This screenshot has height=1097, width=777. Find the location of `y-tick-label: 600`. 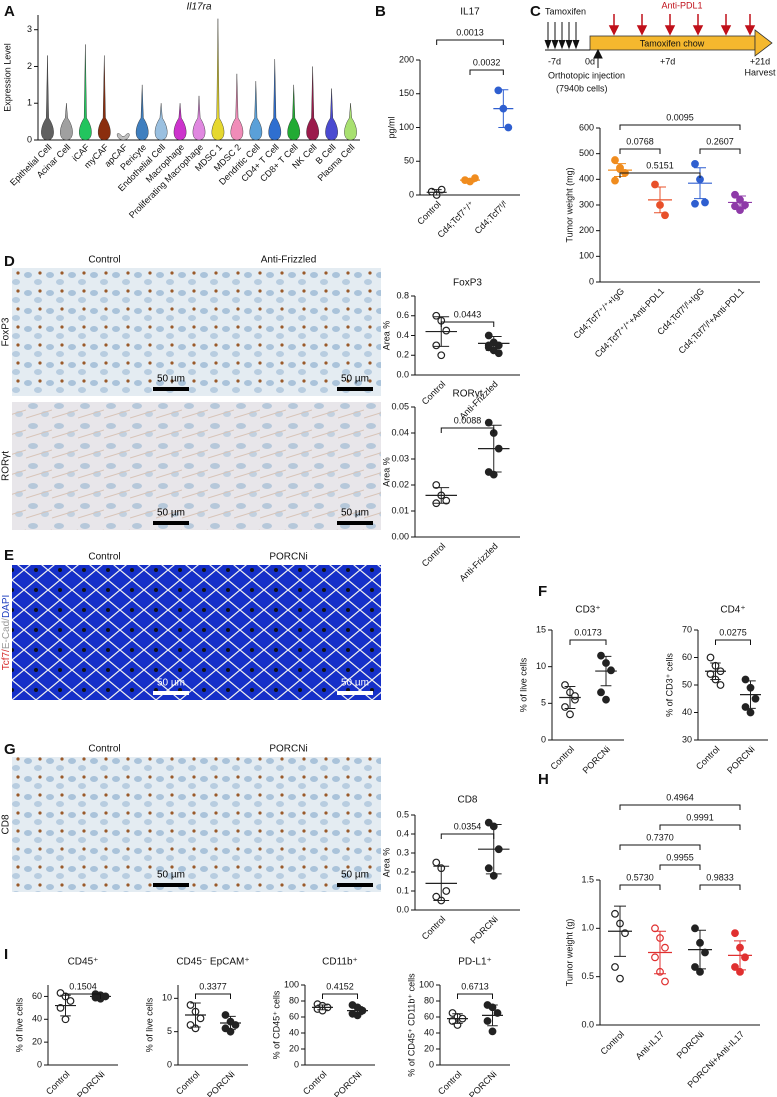

y-tick-label: 600 is located at coordinates (586, 127).